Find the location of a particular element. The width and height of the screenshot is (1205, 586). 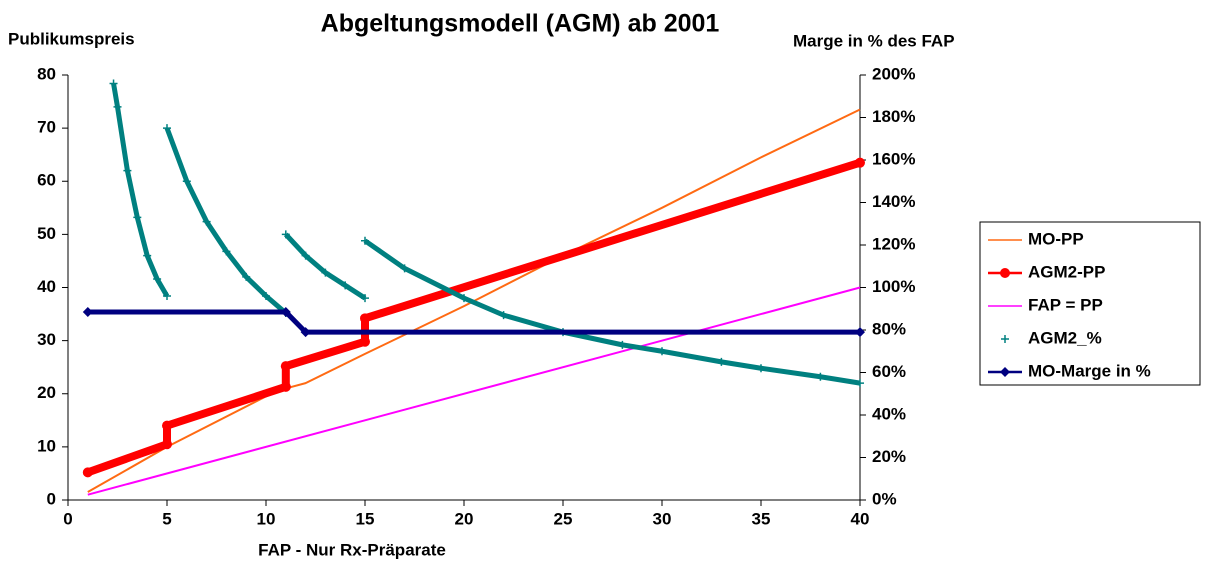

y2-tick-label: 100% is located at coordinates (893, 286).